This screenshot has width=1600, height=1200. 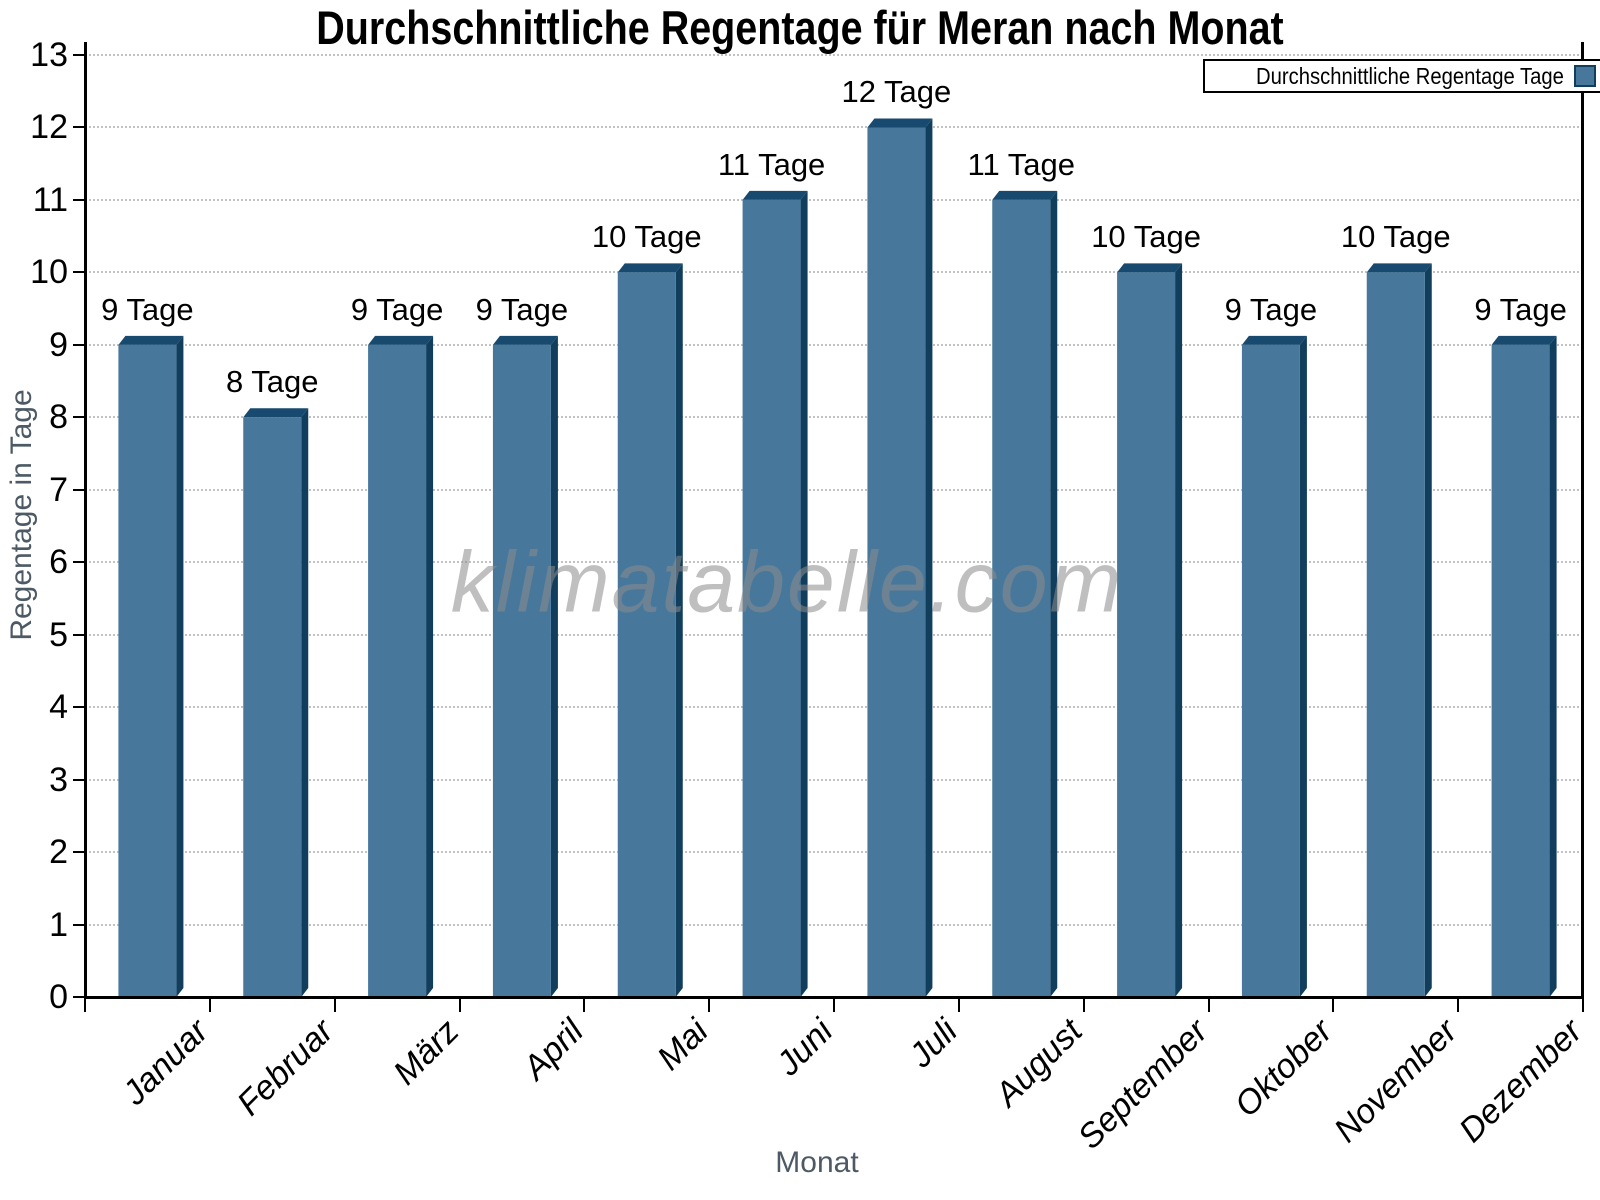 I want to click on y-tick-label-7: 7, so click(x=58, y=489).